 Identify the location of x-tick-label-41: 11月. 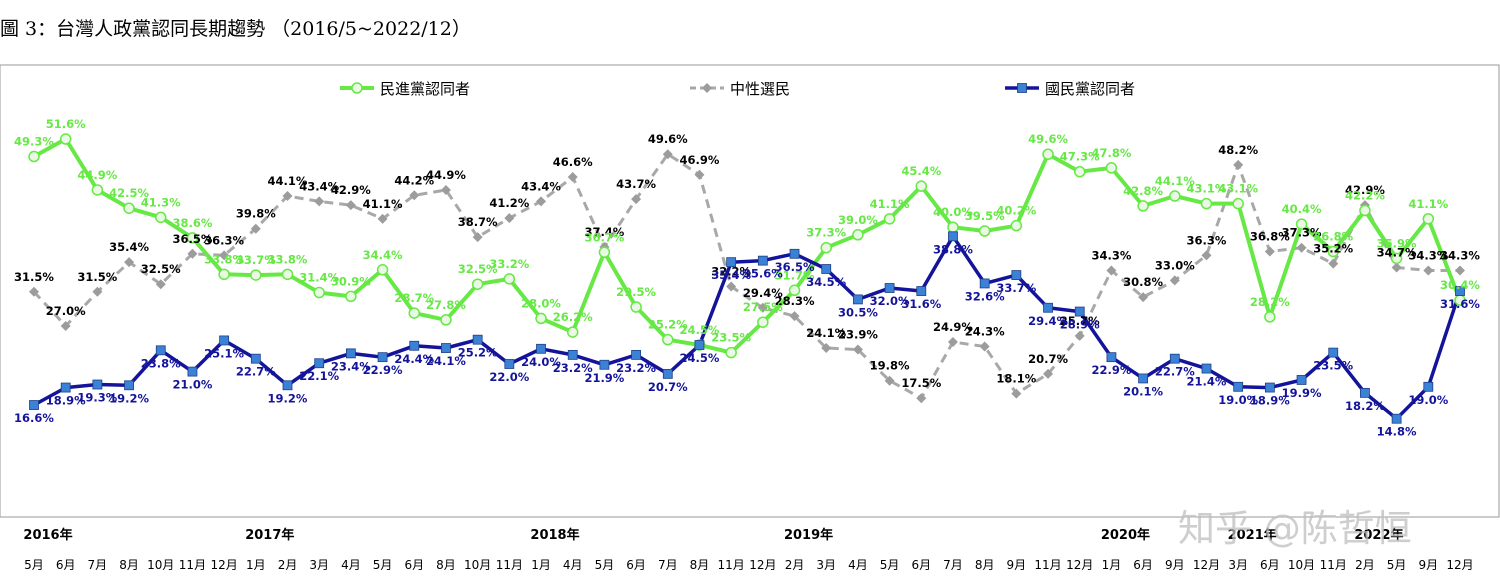
(1333, 565).